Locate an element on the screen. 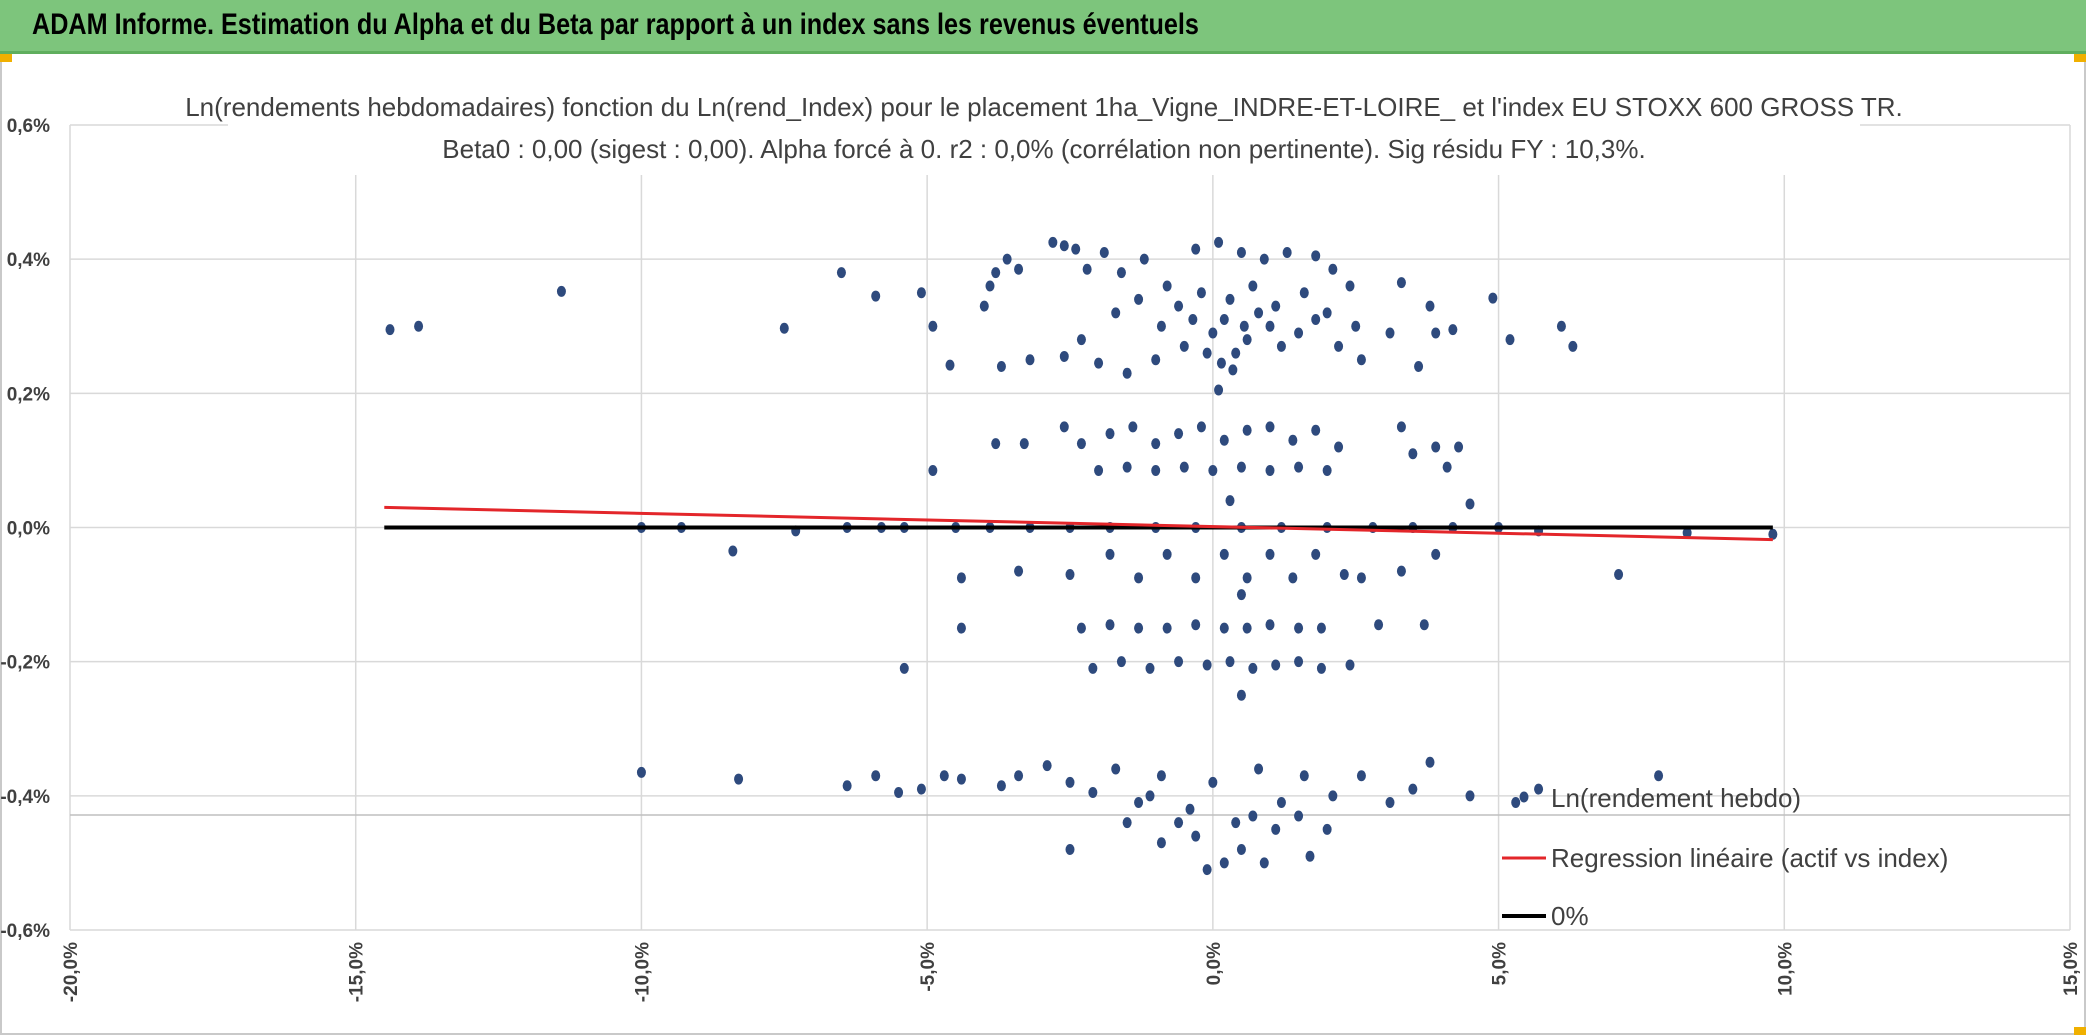 This screenshot has height=1035, width=2086. x-tick-label: 10,0% is located at coordinates (1785, 969).